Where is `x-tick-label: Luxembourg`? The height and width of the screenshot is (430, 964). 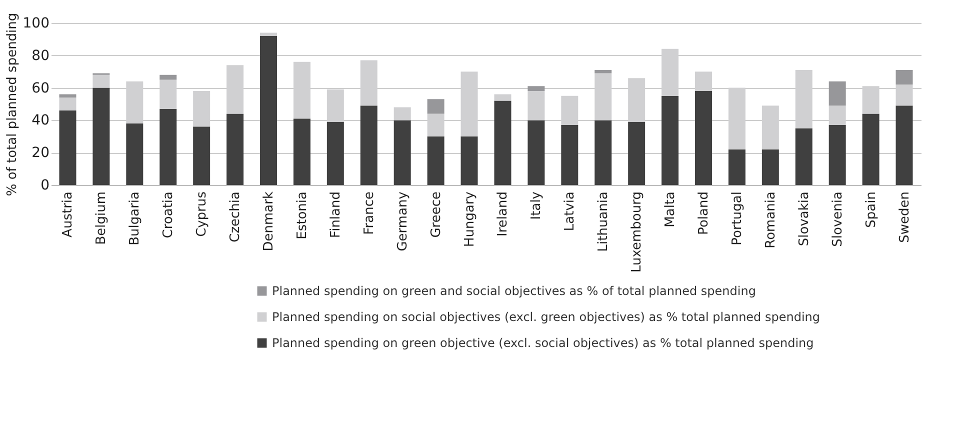
x-tick-label: Luxembourg is located at coordinates (637, 232).